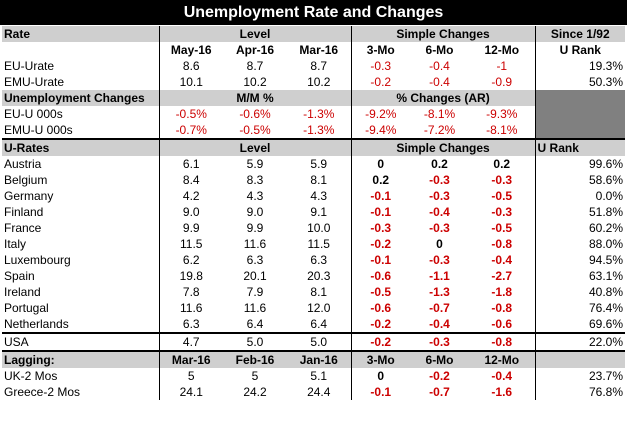  What do you see at coordinates (26, 308) in the screenshot?
I see `row-label: Portugal` at bounding box center [26, 308].